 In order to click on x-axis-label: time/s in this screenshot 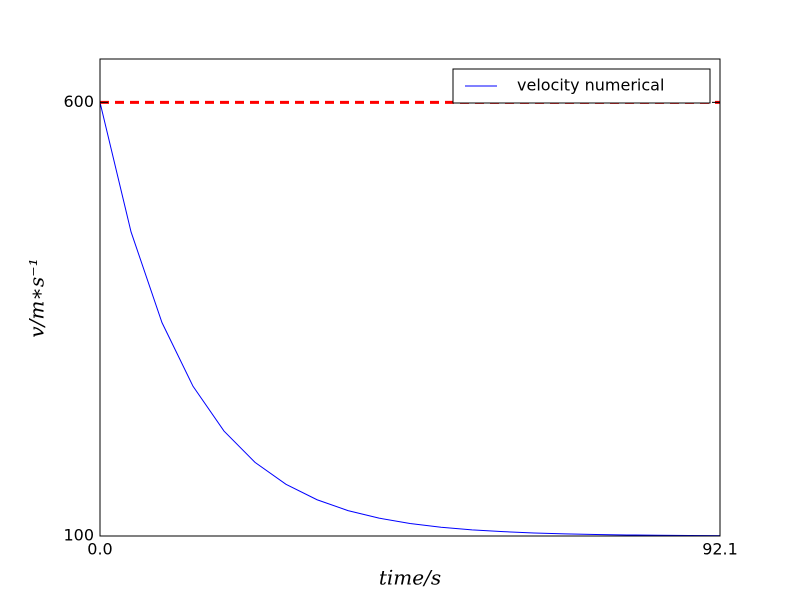, I will do `click(410, 578)`.